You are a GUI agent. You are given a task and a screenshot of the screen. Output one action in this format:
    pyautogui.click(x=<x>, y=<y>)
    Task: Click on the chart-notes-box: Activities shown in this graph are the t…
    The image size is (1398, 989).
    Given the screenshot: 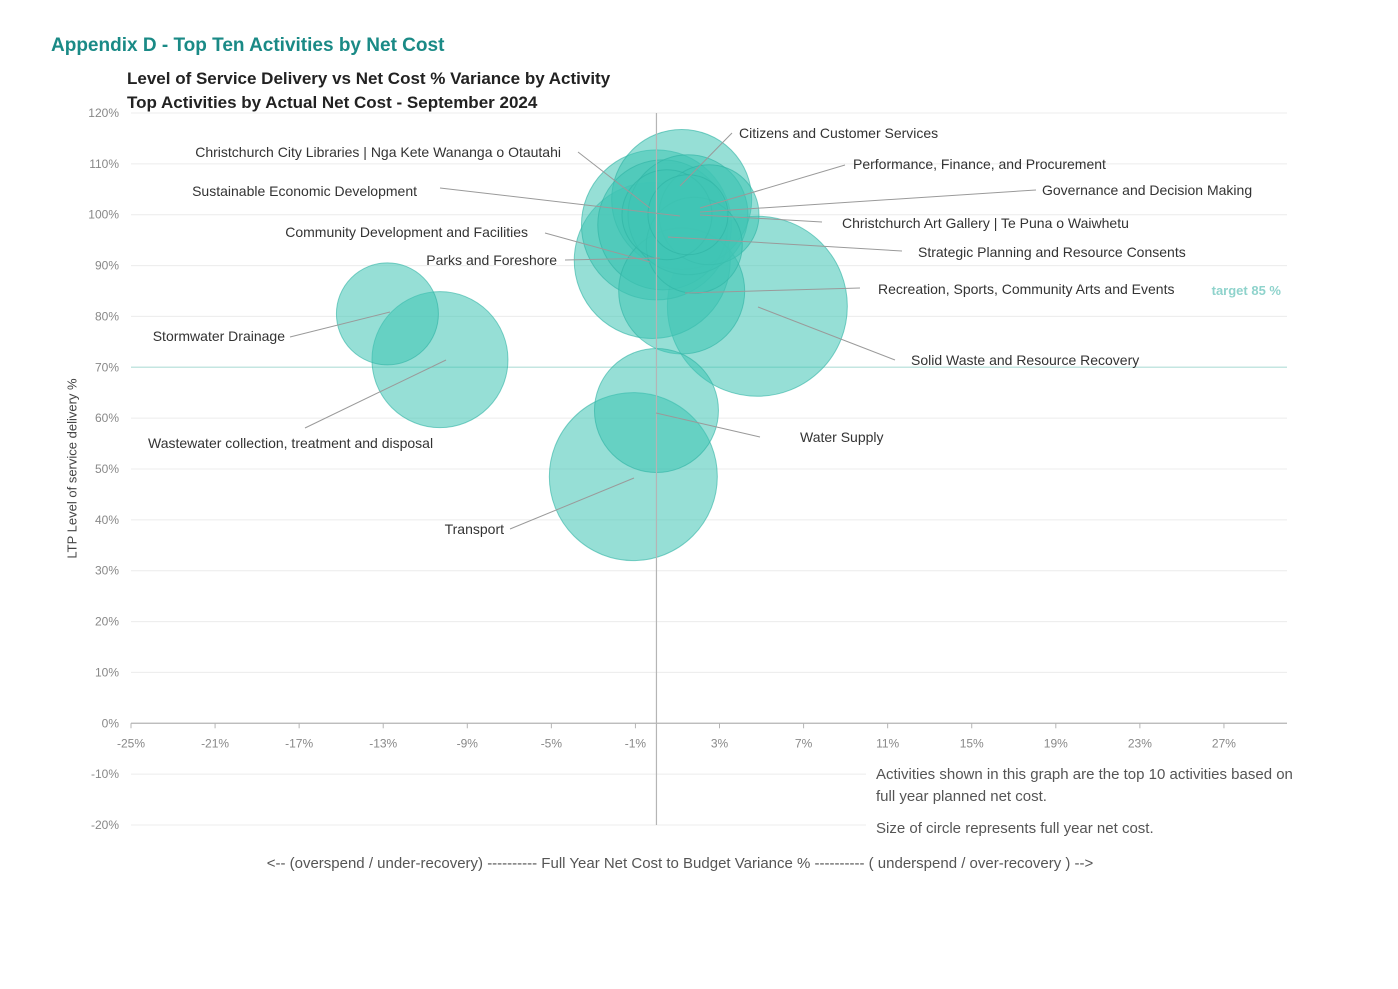 What is the action you would take?
    pyautogui.click(x=1086, y=801)
    